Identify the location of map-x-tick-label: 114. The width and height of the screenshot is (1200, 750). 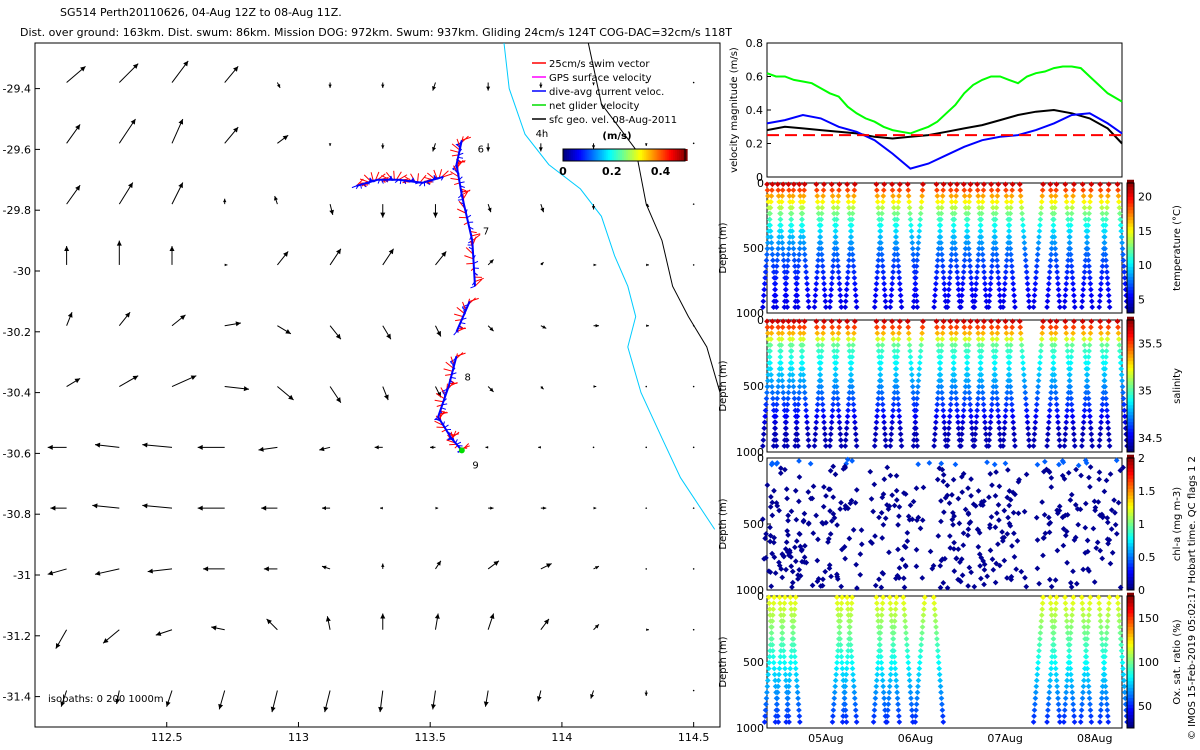
(561, 737).